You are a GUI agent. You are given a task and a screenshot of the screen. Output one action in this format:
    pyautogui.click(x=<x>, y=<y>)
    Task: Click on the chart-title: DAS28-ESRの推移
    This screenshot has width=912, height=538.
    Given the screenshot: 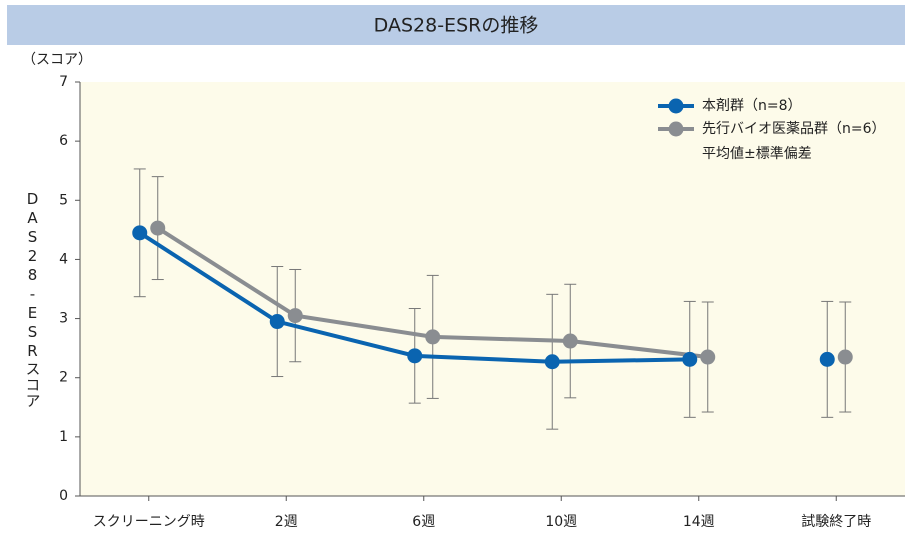 What is the action you would take?
    pyautogui.click(x=456, y=26)
    